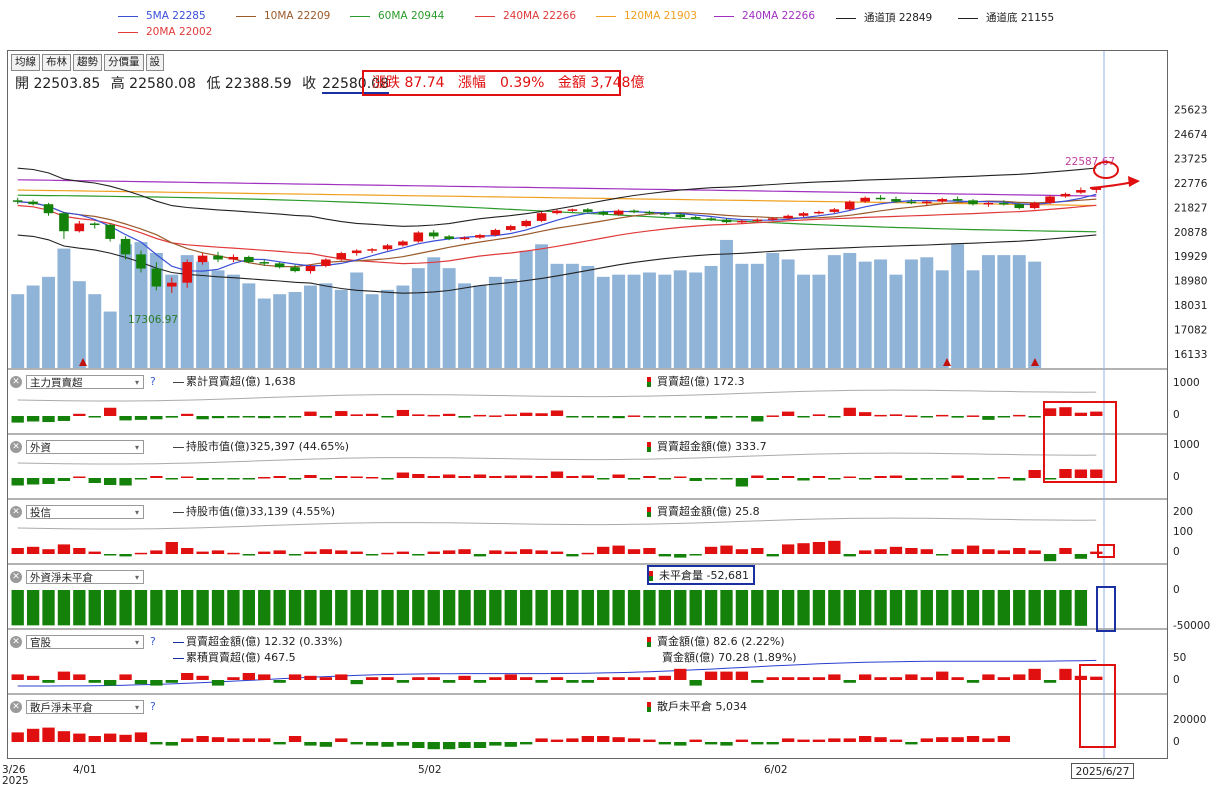  What do you see at coordinates (154, 62) in the screenshot?
I see `tab-4: 設` at bounding box center [154, 62].